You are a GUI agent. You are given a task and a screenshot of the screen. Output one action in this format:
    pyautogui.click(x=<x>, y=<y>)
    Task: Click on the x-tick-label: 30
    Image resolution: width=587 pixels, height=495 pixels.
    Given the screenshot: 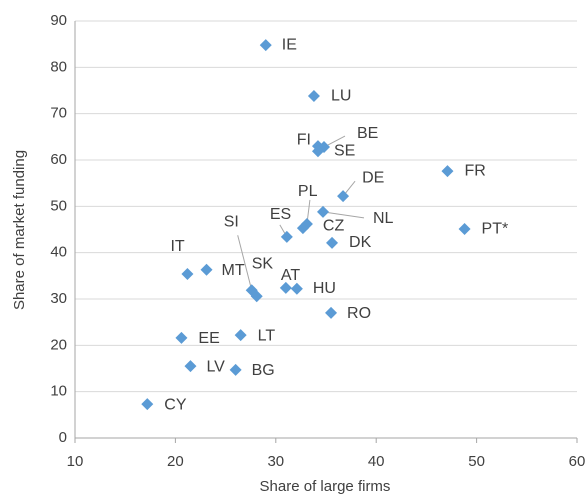 What is the action you would take?
    pyautogui.click(x=275, y=461)
    